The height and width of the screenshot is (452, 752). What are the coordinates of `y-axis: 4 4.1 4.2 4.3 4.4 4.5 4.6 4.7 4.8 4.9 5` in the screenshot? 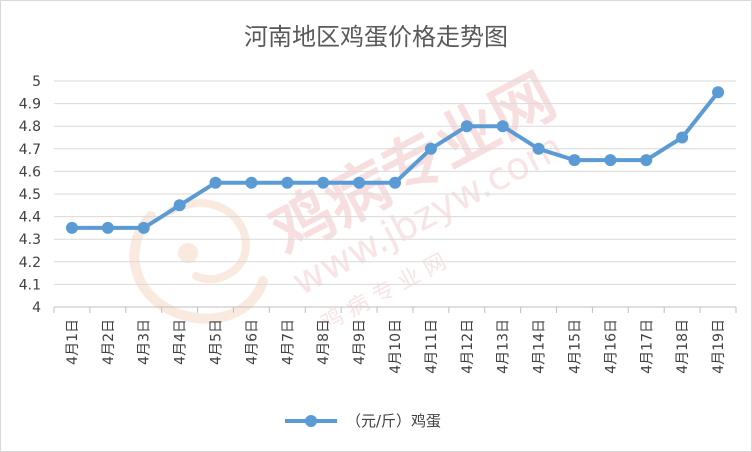 It's located at (30, 195).